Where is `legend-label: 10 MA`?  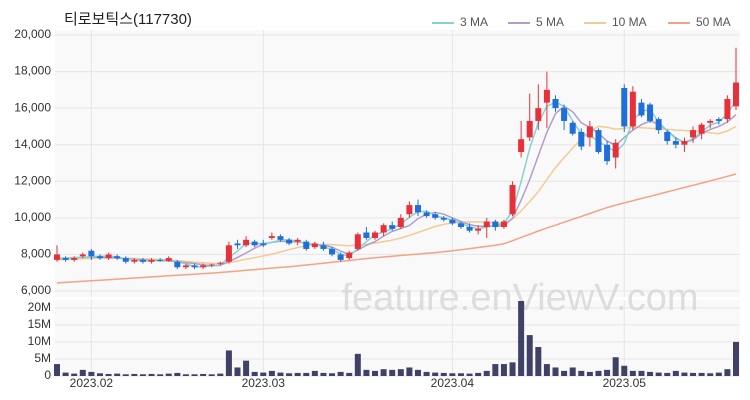 legend-label: 10 MA is located at coordinates (629, 22).